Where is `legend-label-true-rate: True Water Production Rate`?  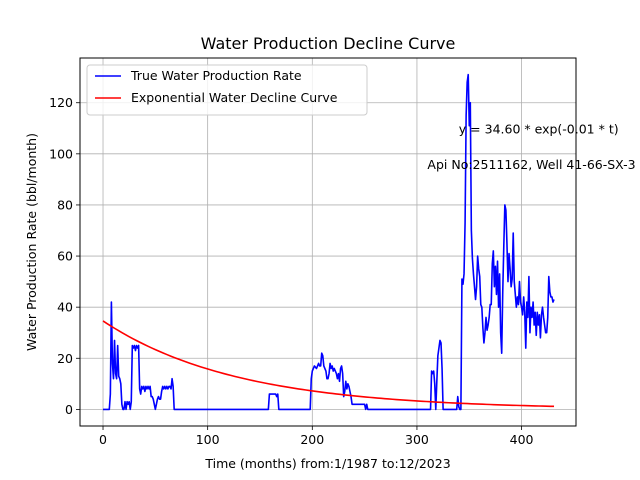
legend-label-true-rate: True Water Production Rate is located at coordinates (216, 75).